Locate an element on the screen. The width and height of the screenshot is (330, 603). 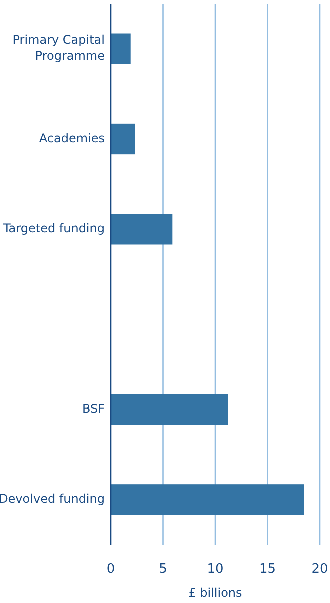
x-tick-label: 15 is located at coordinates (267, 569).